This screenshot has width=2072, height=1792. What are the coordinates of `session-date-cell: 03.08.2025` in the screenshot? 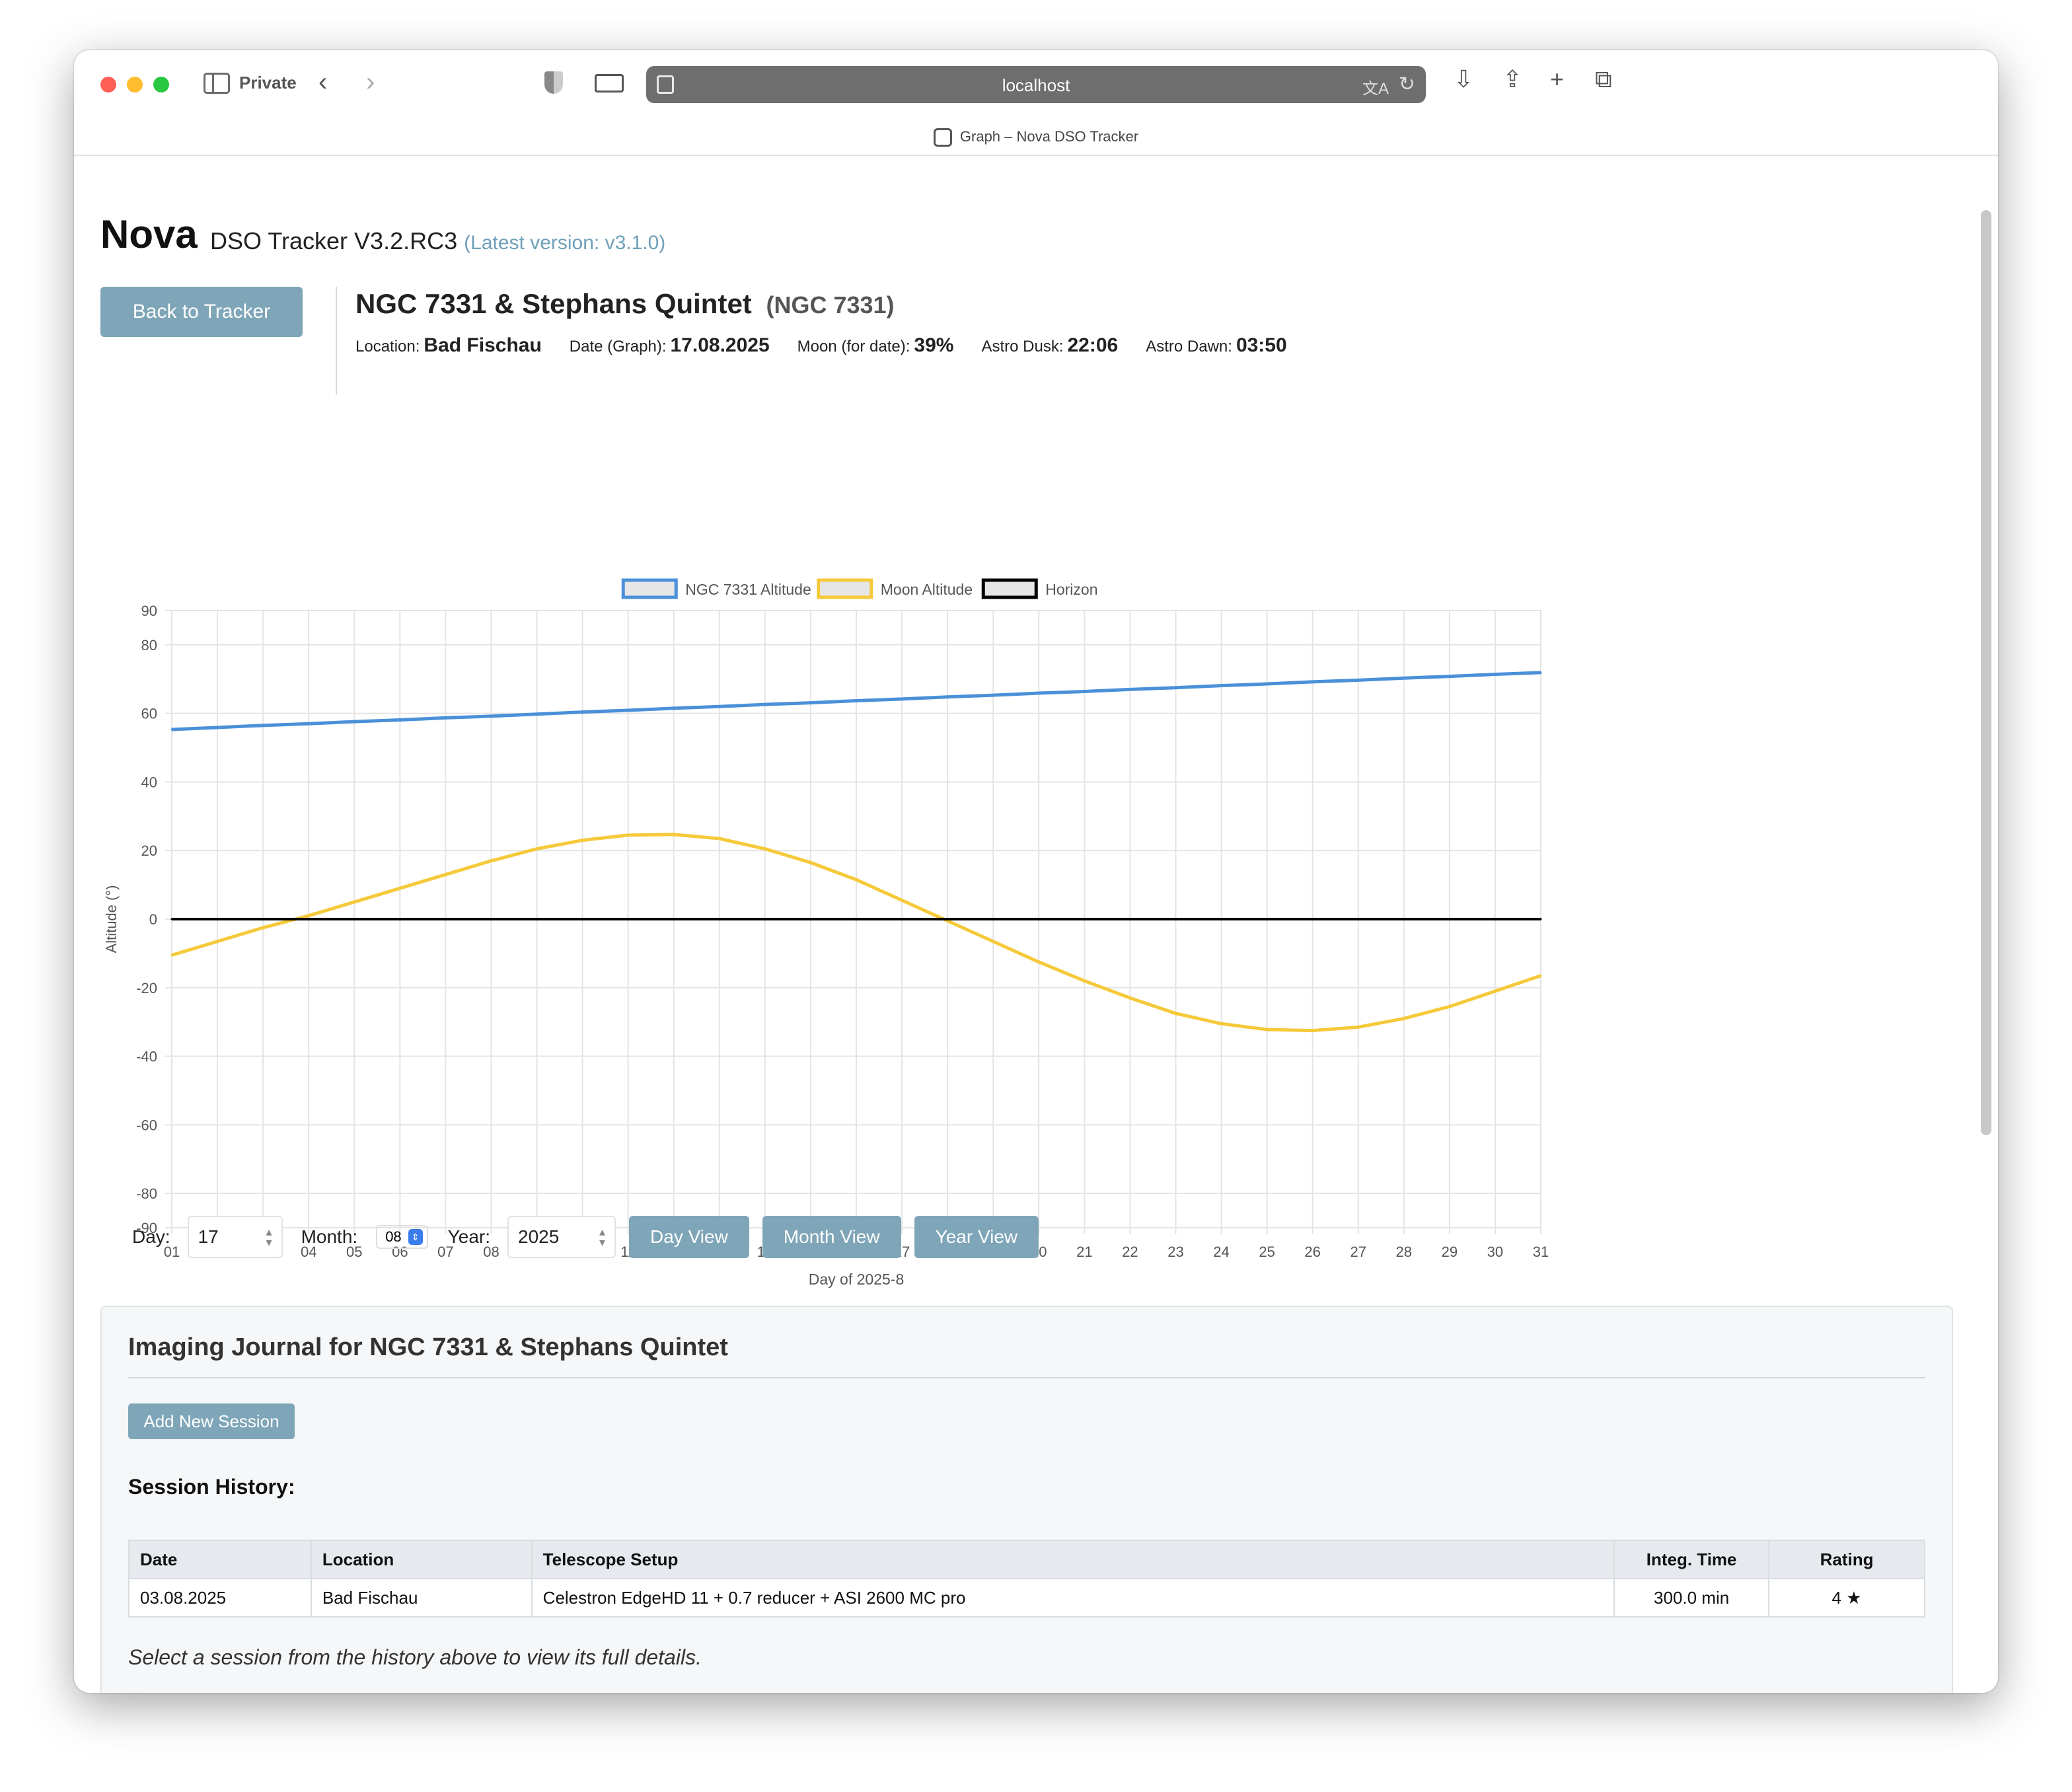 It's located at (220, 1598).